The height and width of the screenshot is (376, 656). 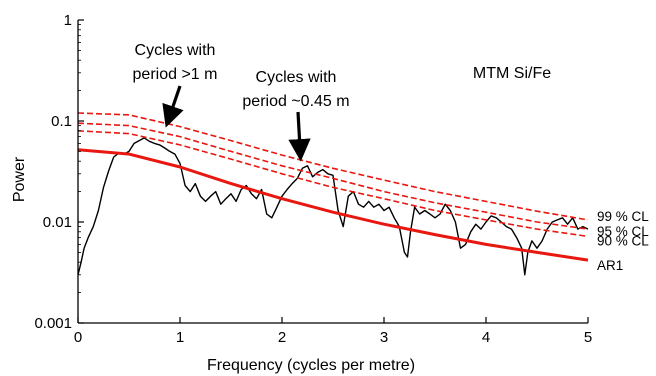 What do you see at coordinates (282, 337) in the screenshot?
I see `x-tick-label: 2` at bounding box center [282, 337].